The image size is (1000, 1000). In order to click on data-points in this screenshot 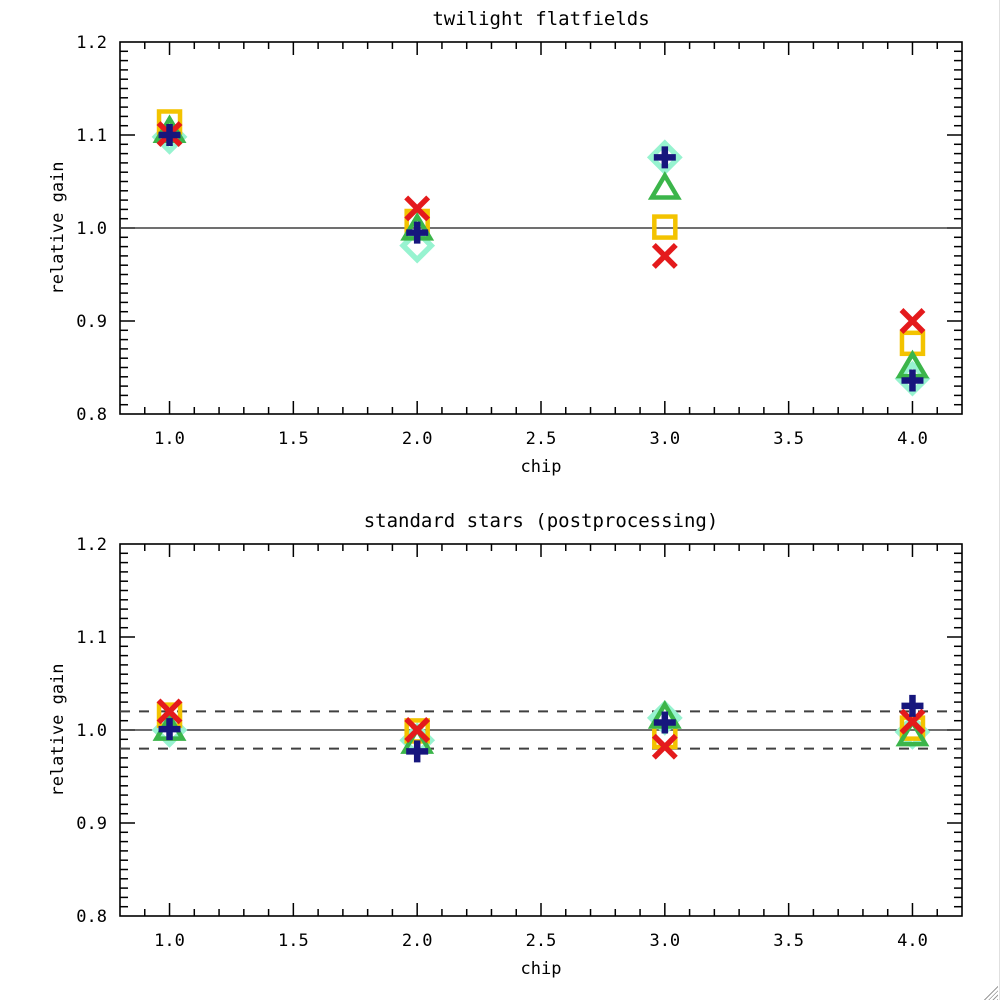, I will do `click(541, 728)`.